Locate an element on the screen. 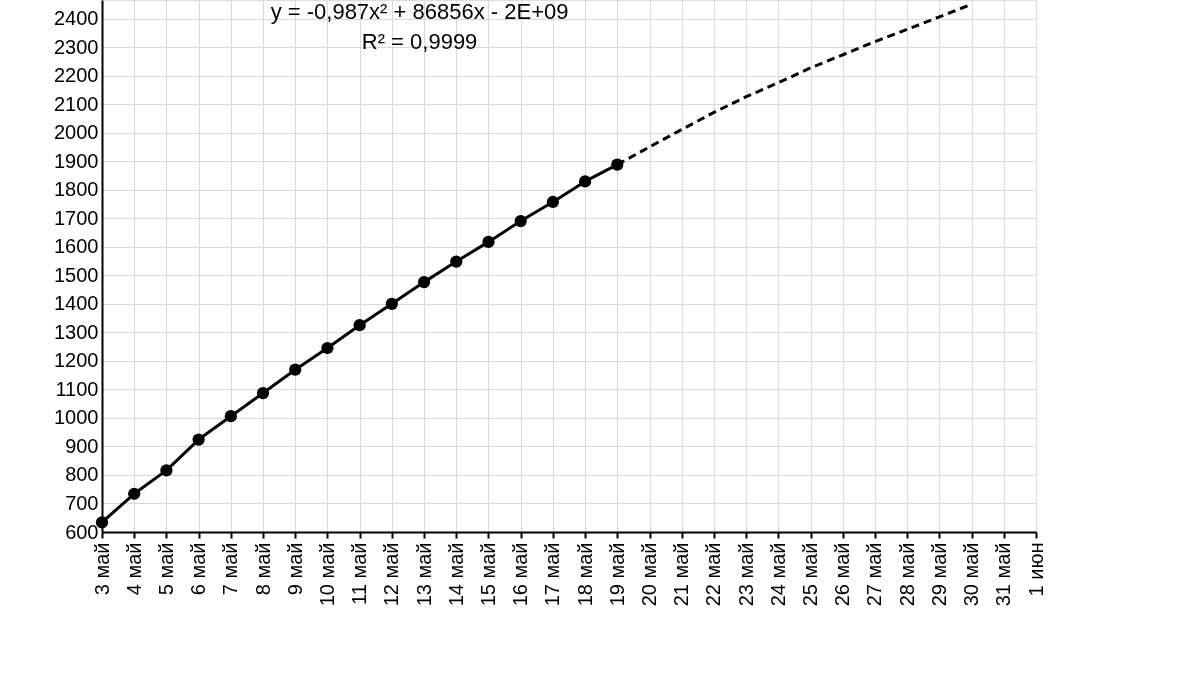 Image resolution: width=1200 pixels, height=675 pixels. x-tick-label: 13 май is located at coordinates (423, 574).